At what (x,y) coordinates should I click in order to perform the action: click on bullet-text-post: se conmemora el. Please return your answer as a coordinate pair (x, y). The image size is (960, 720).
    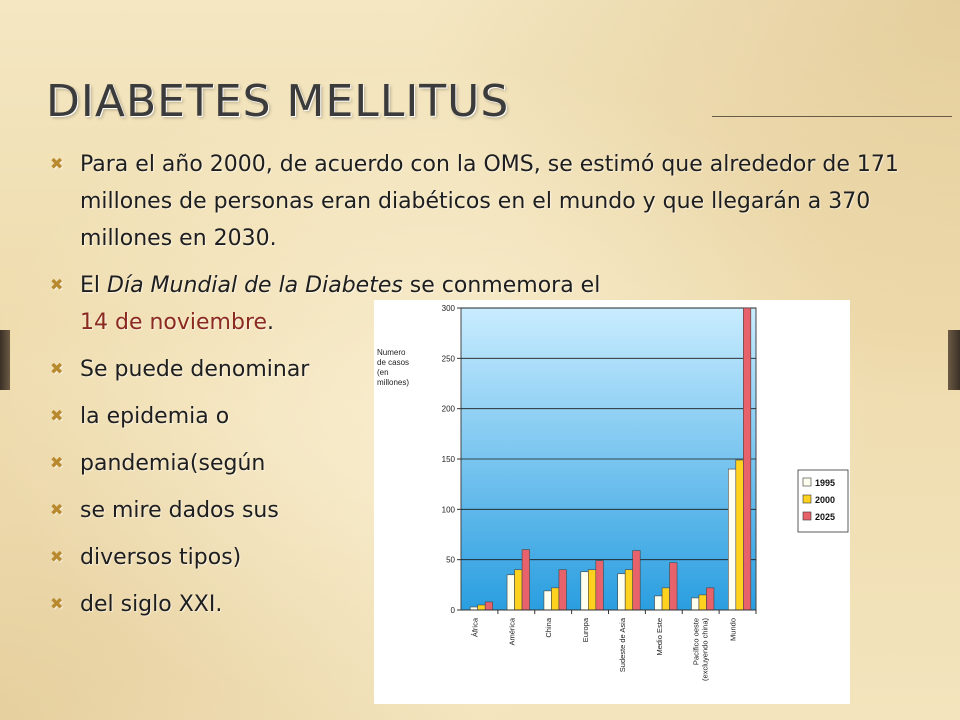
    Looking at the image, I should click on (501, 285).